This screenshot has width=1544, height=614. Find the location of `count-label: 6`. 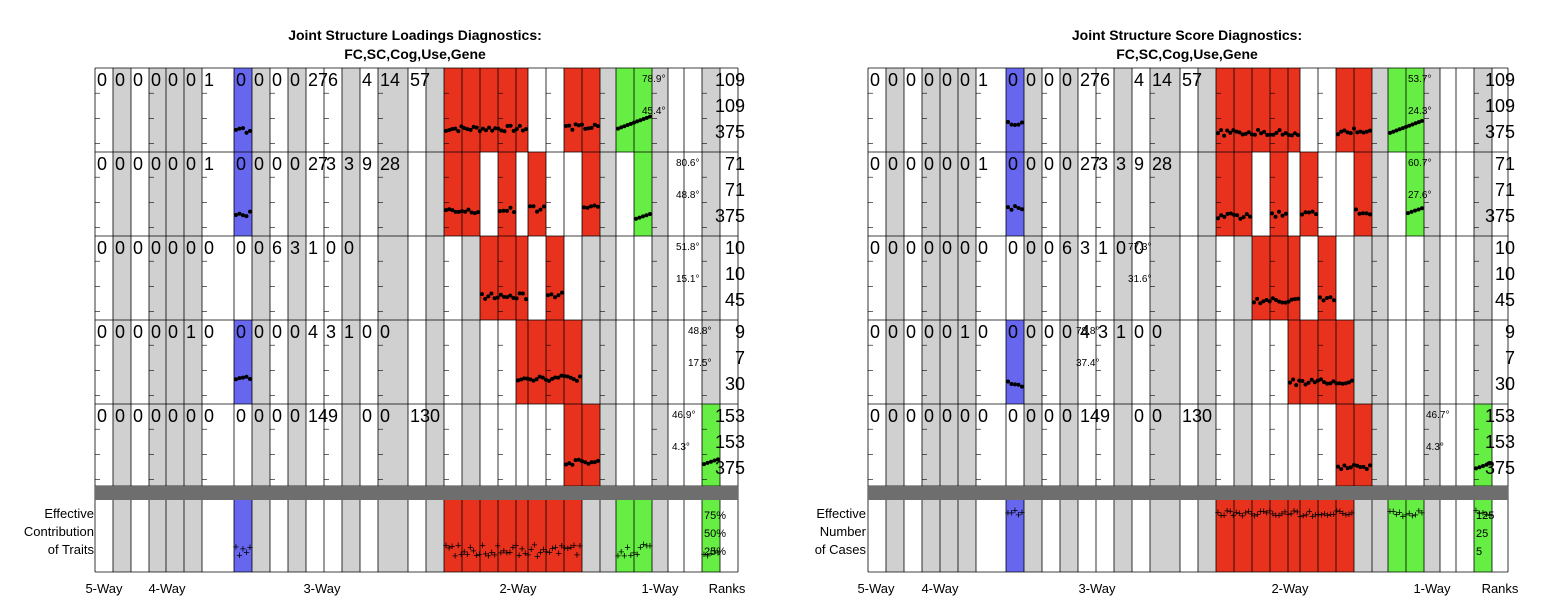

count-label: 6 is located at coordinates (277, 248).